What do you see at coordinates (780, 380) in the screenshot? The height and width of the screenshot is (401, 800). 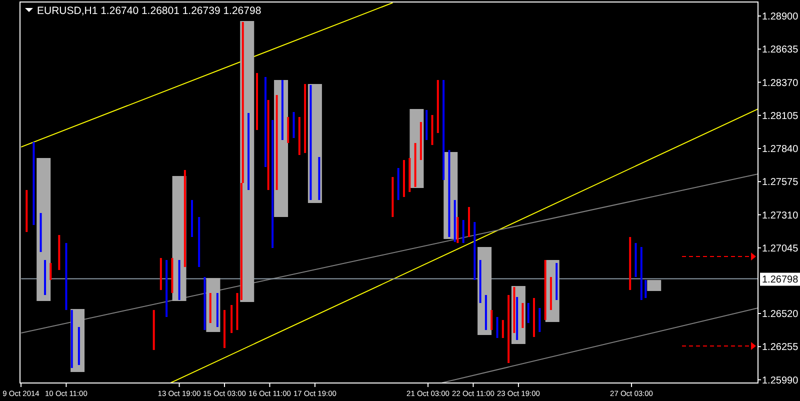 I see `y-tick-label: 1.25990` at bounding box center [780, 380].